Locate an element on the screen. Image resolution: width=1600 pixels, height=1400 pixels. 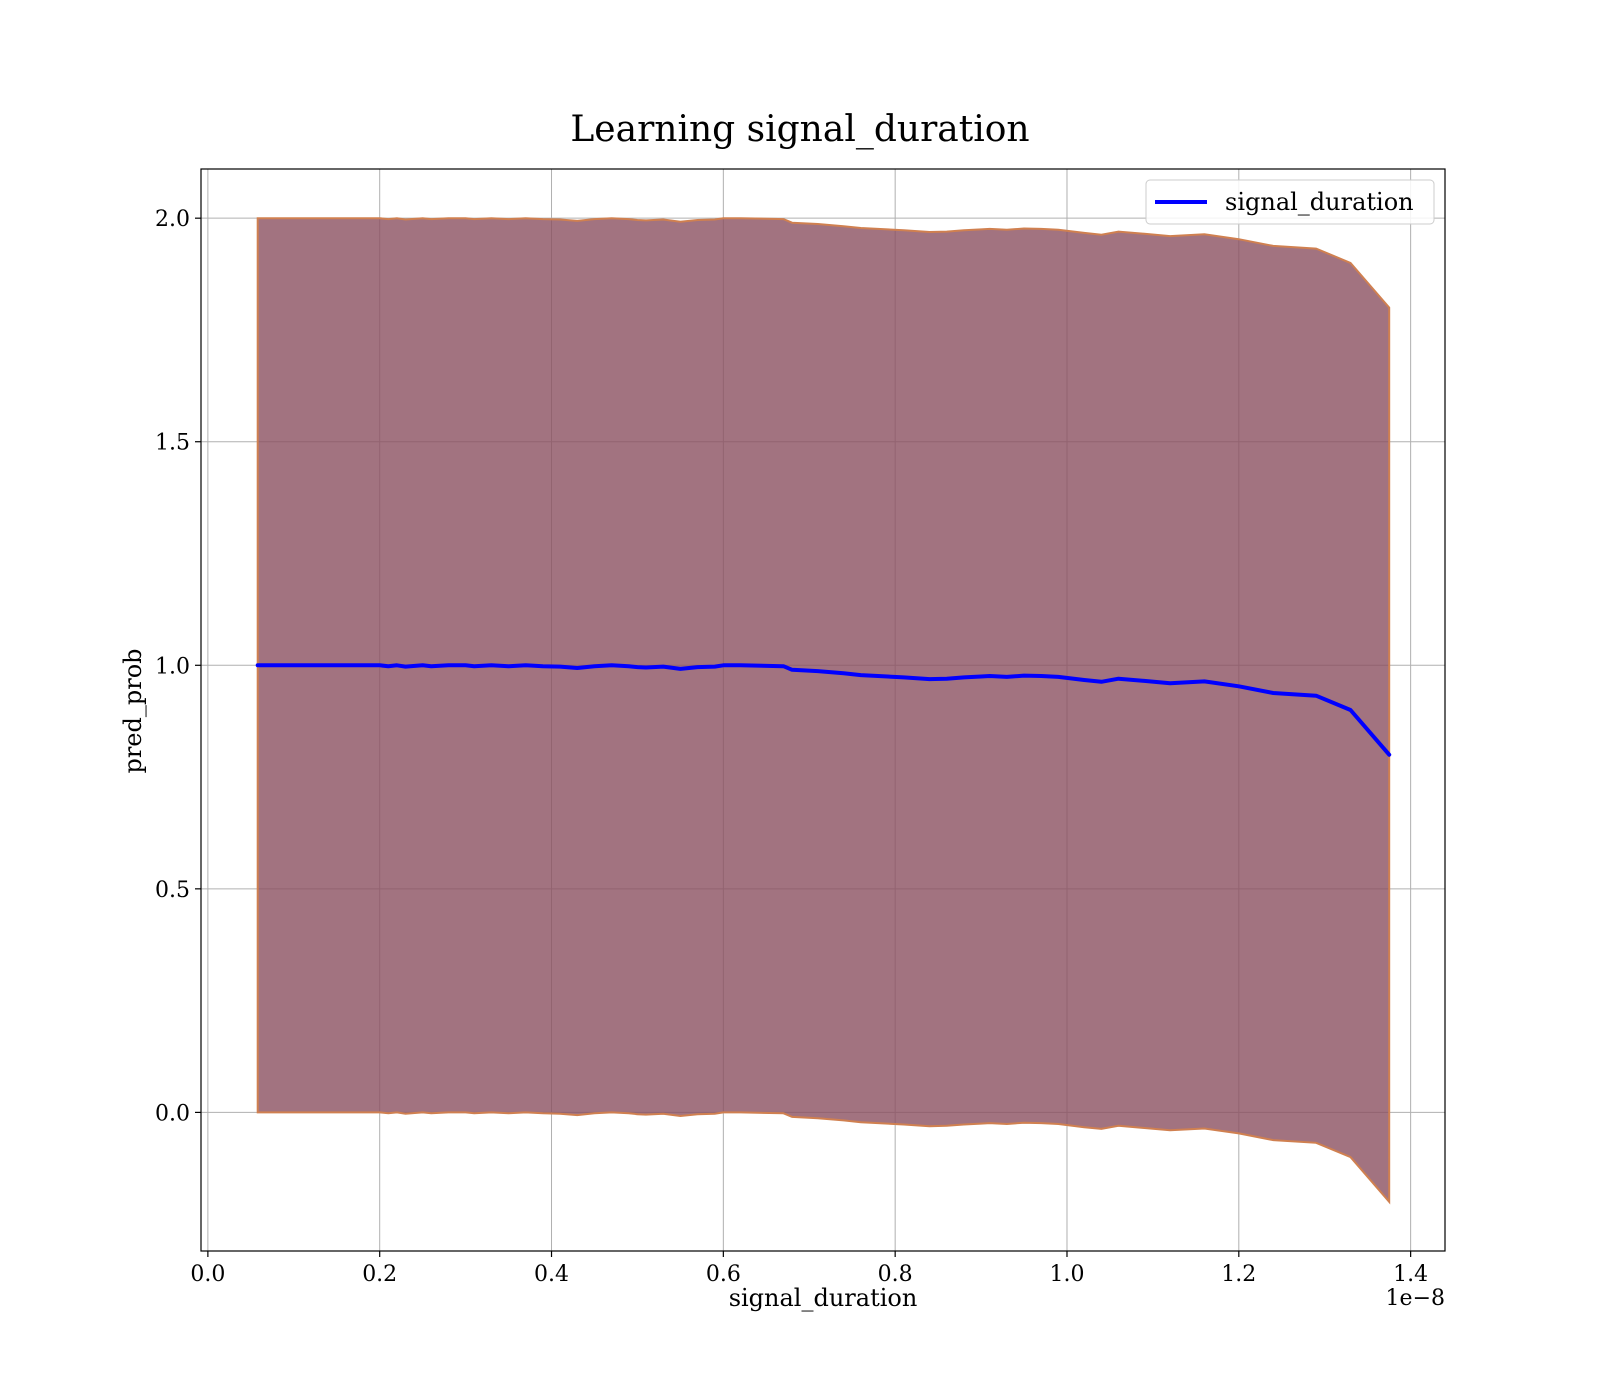
legend-label: signal_duration is located at coordinates (1319, 202).